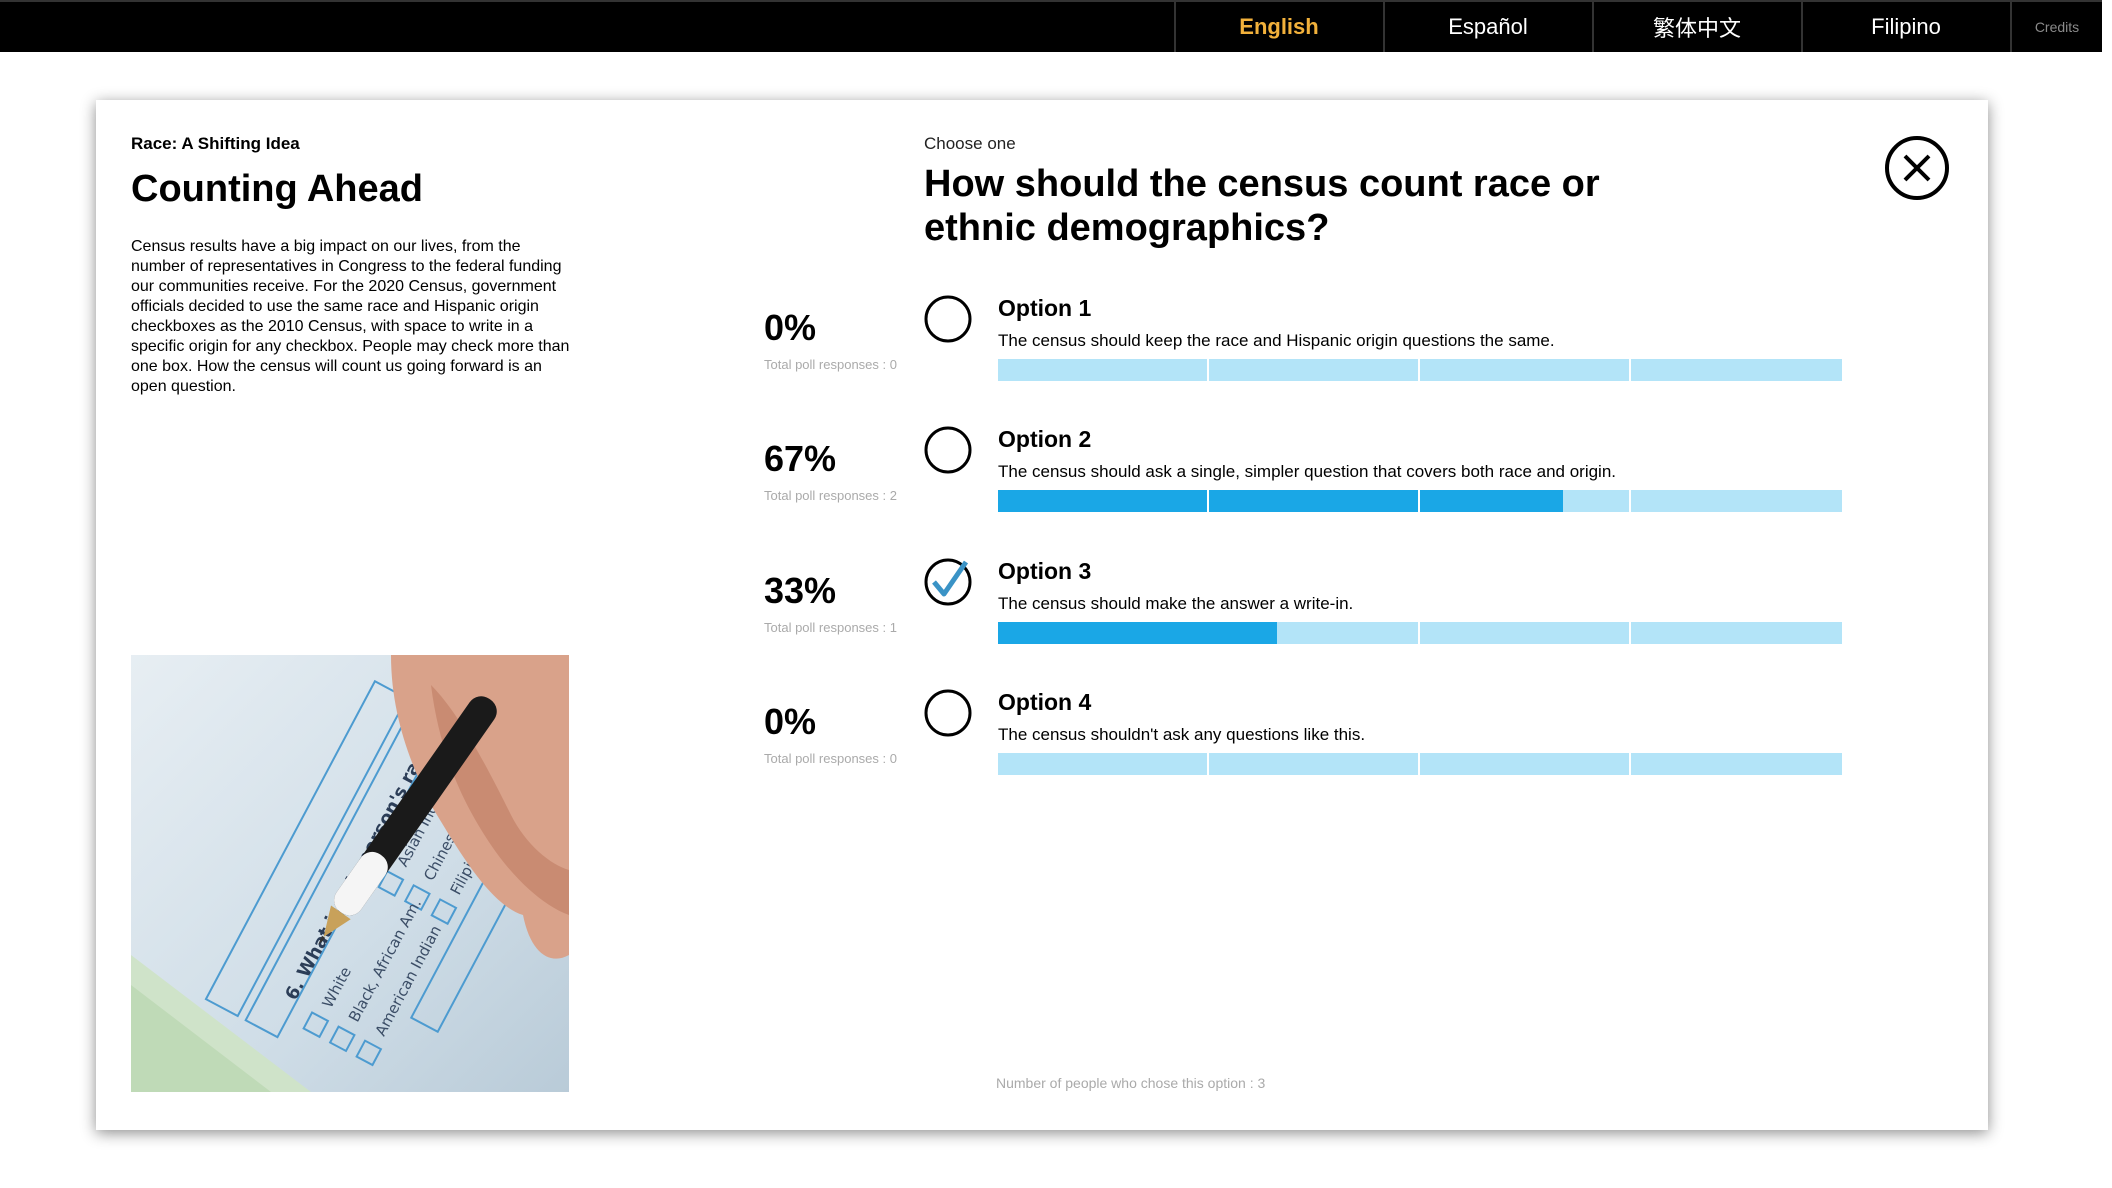 This screenshot has width=2112, height=1188. What do you see at coordinates (1905, 27) in the screenshot?
I see `tab-filipino: Filipino` at bounding box center [1905, 27].